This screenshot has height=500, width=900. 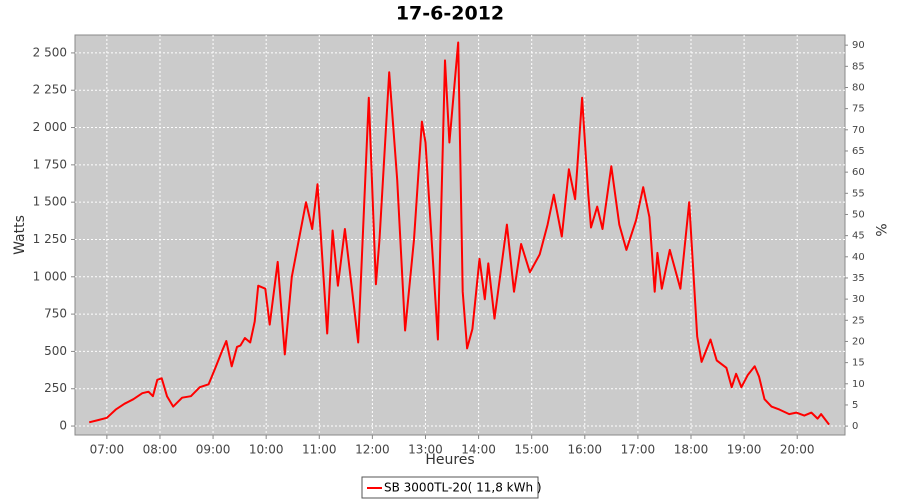 What do you see at coordinates (50, 90) in the screenshot?
I see `y-tick-label: 2 250` at bounding box center [50, 90].